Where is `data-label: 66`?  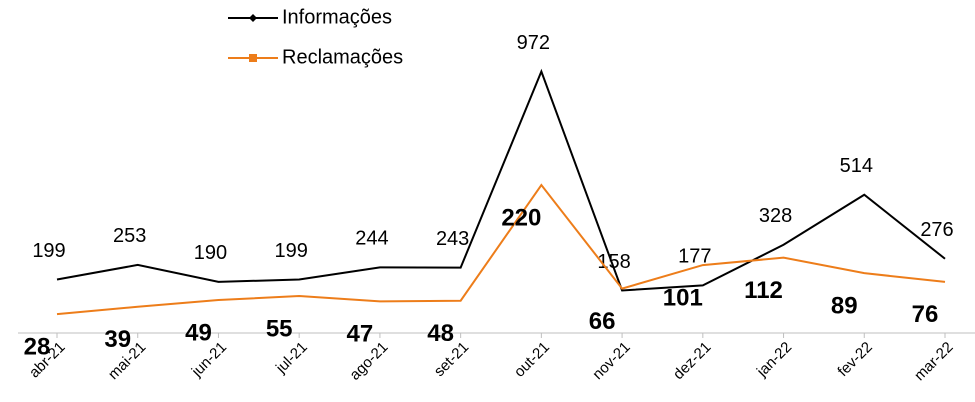
data-label: 66 is located at coordinates (602, 321).